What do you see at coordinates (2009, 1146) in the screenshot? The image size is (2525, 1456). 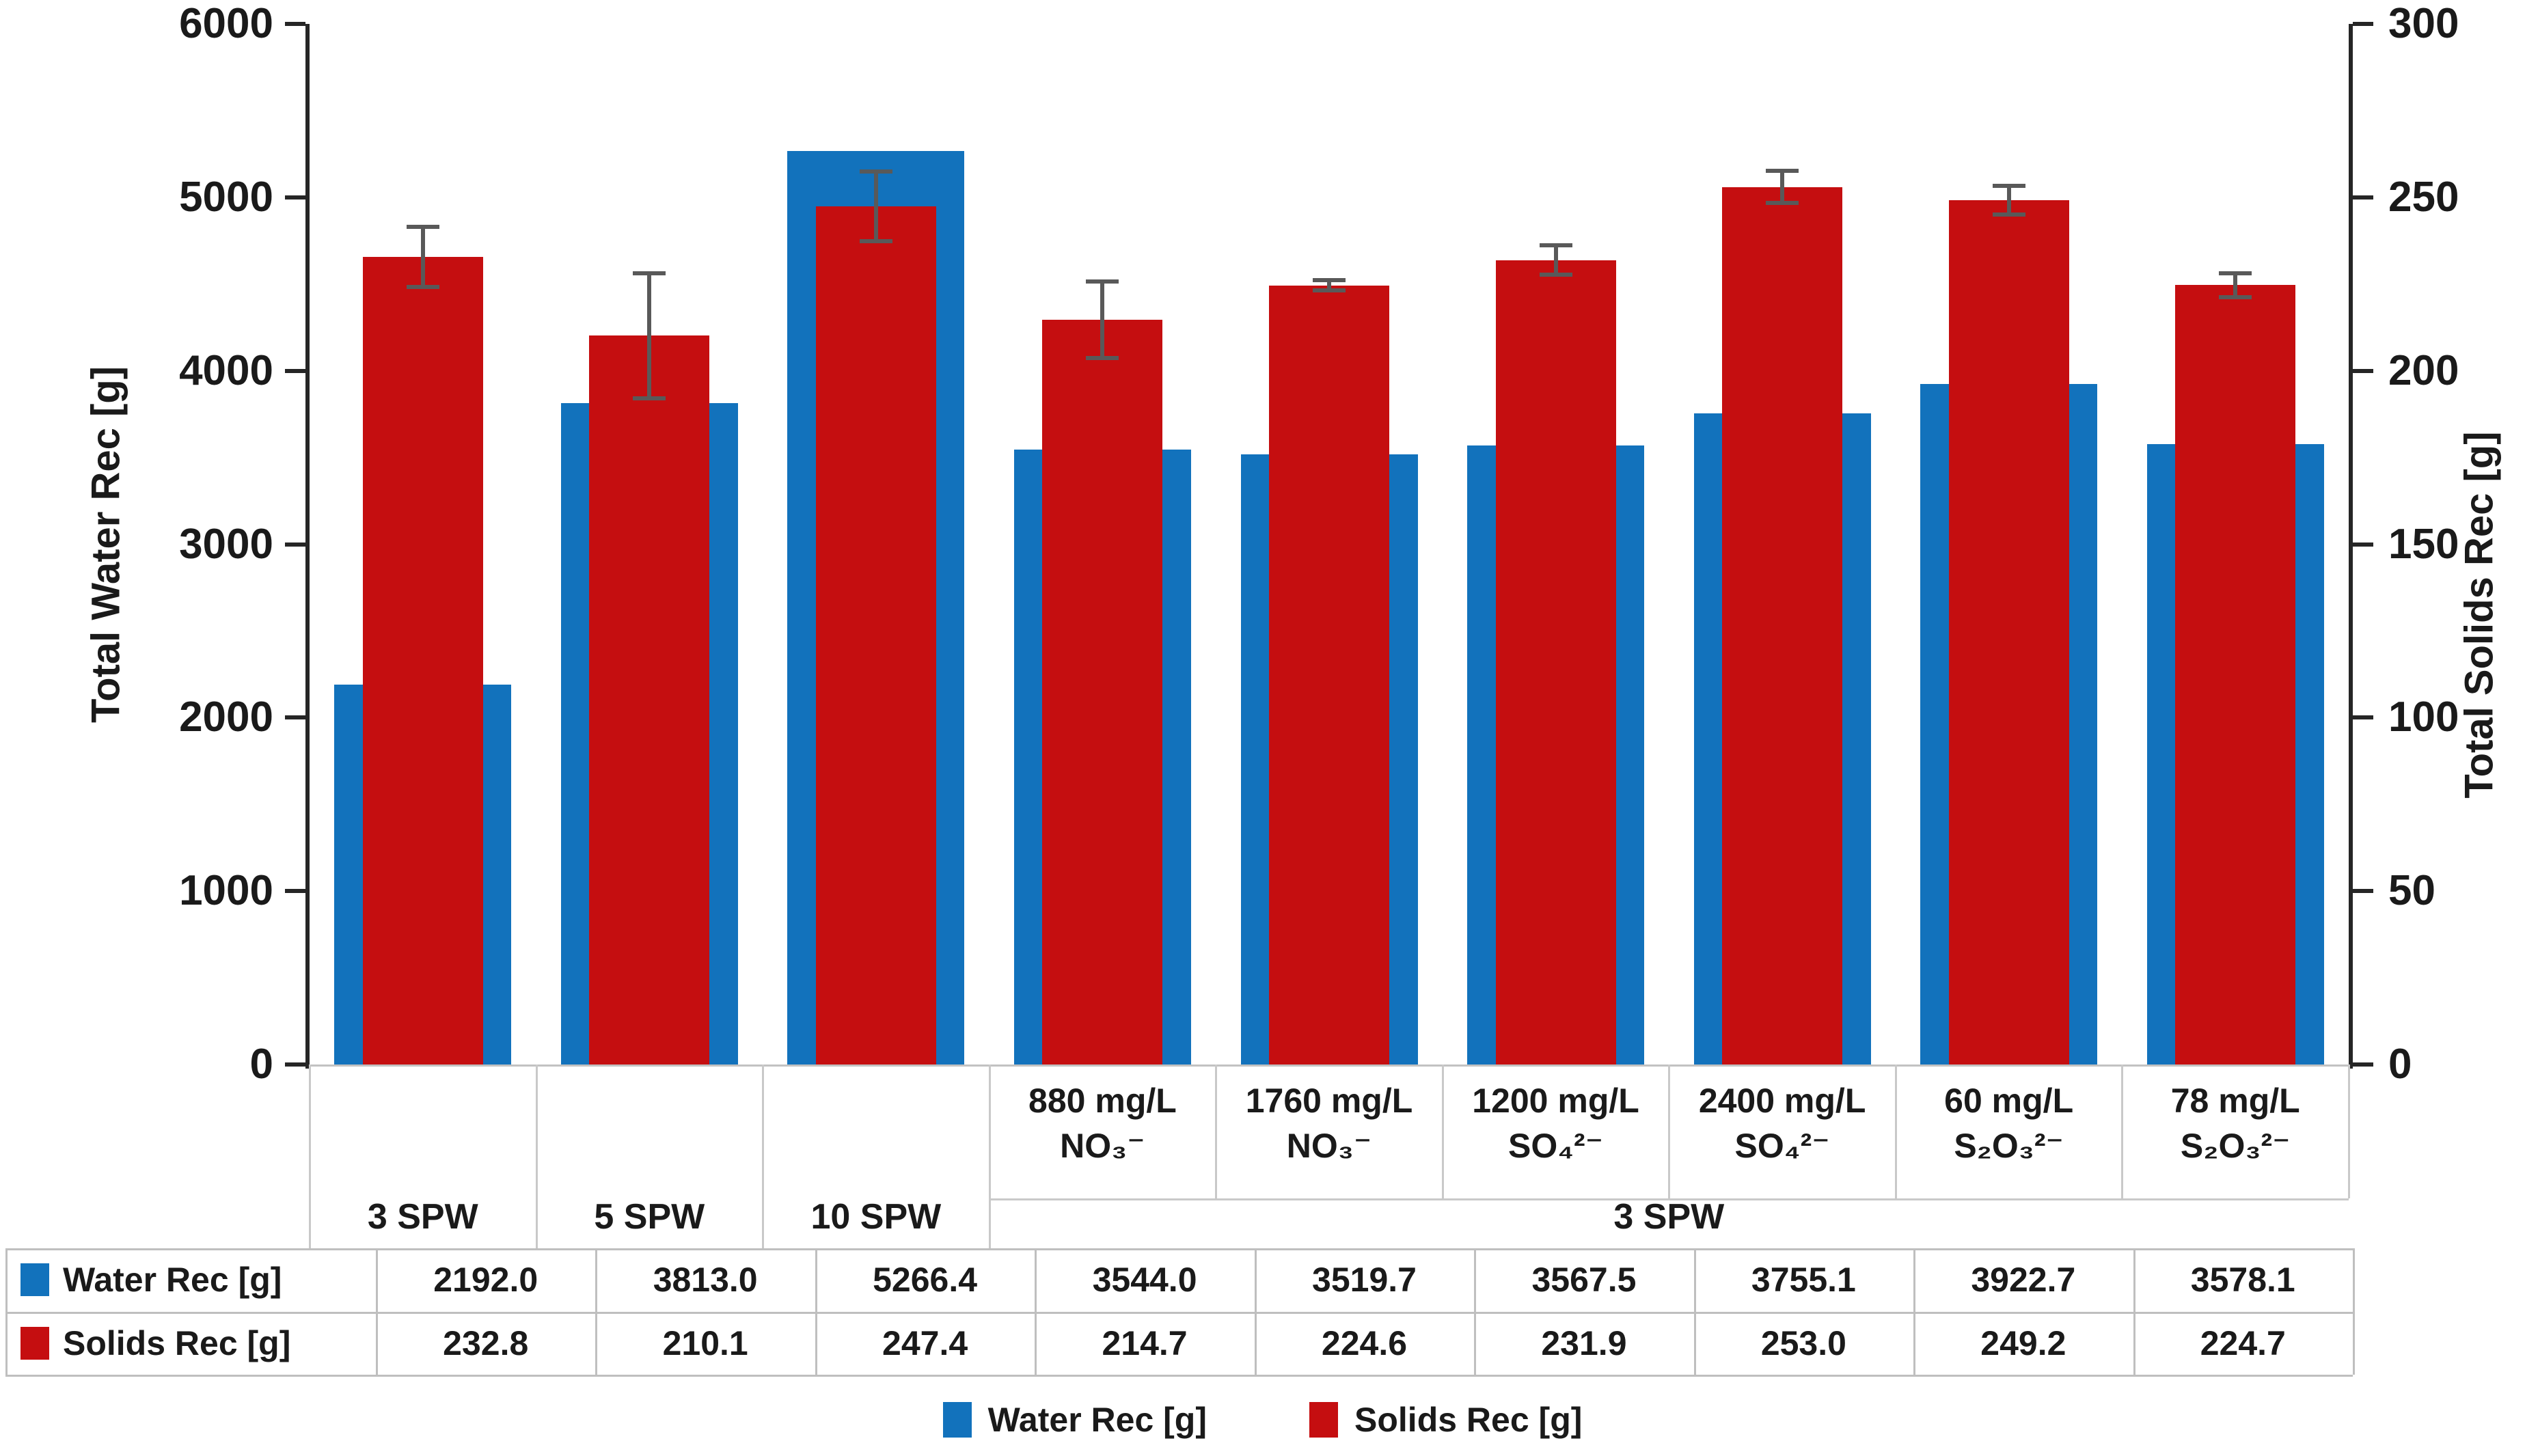 I see `category-label-line2-7: S₂O₃²⁻` at bounding box center [2009, 1146].